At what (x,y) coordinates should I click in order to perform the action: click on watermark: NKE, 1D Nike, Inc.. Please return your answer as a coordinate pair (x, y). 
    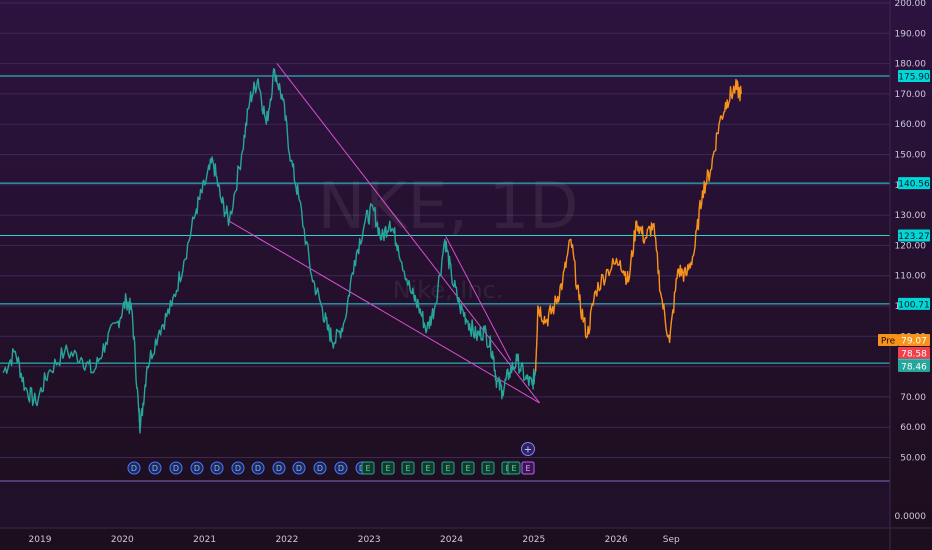
    Looking at the image, I should click on (448, 237).